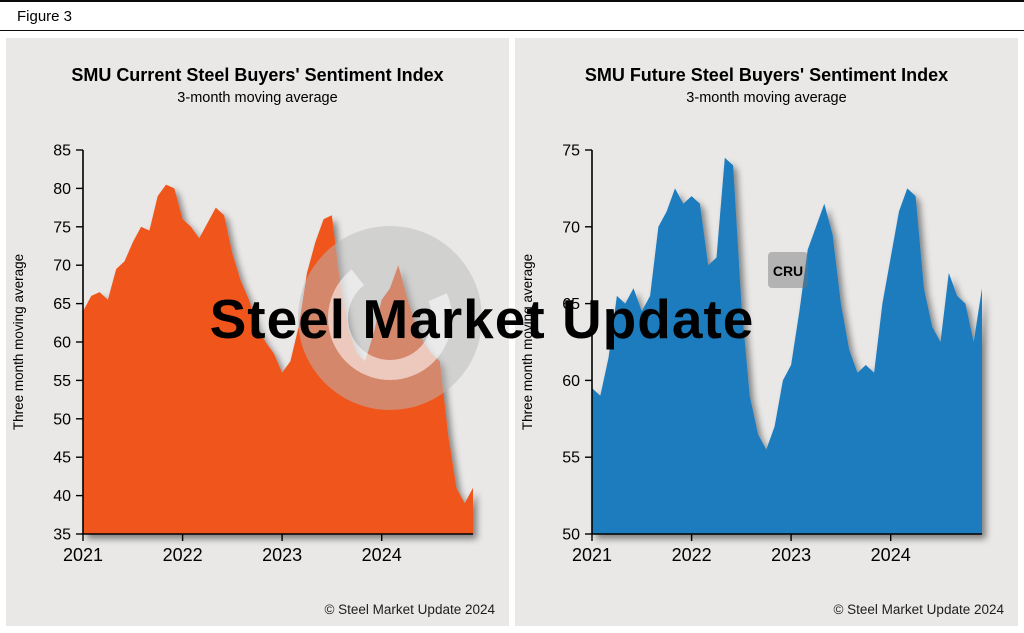 The image size is (1024, 633). I want to click on chart-subtitle-future: 3-month moving average, so click(766, 98).